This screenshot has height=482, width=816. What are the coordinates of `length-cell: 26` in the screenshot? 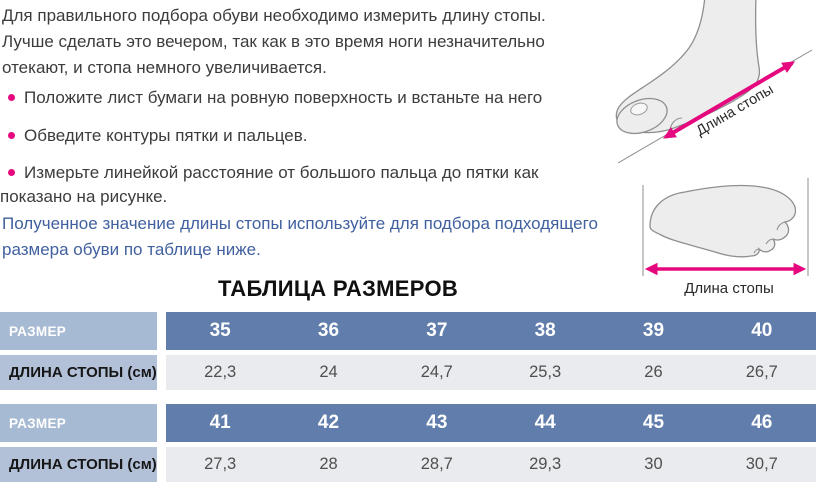 It's located at (653, 372).